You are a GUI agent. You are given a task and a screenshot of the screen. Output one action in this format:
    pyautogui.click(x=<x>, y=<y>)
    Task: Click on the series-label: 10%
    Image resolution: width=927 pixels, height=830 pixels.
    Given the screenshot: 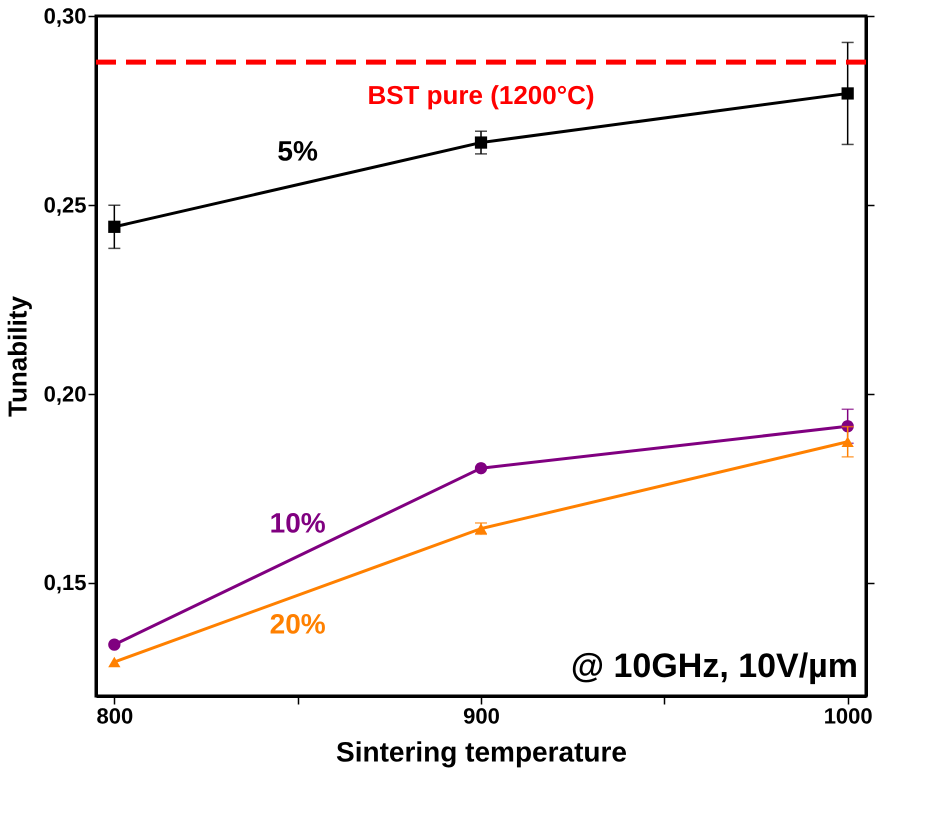 What is the action you would take?
    pyautogui.click(x=298, y=522)
    